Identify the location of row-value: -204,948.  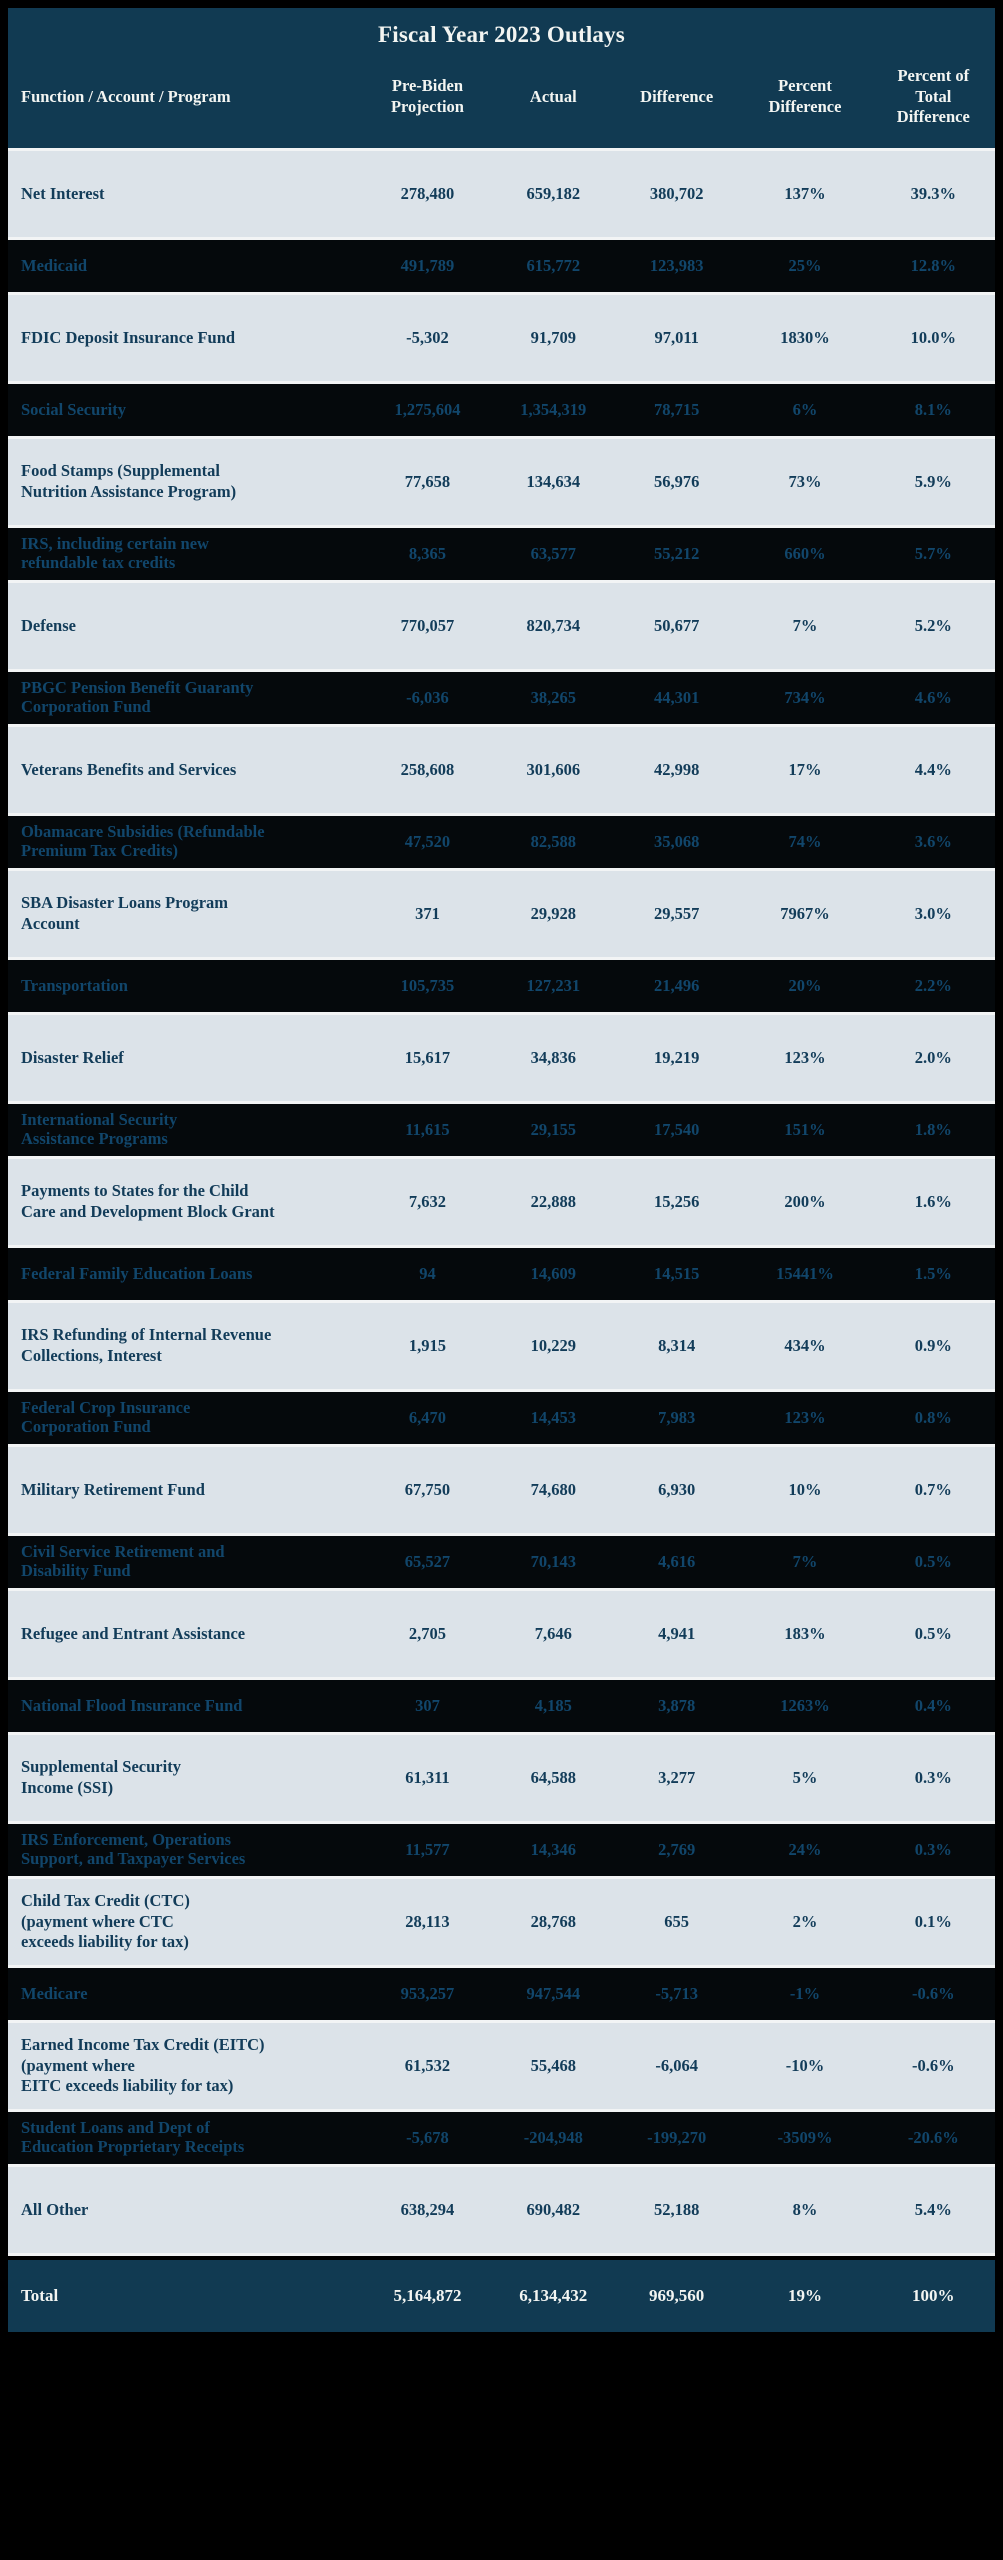
(553, 2137).